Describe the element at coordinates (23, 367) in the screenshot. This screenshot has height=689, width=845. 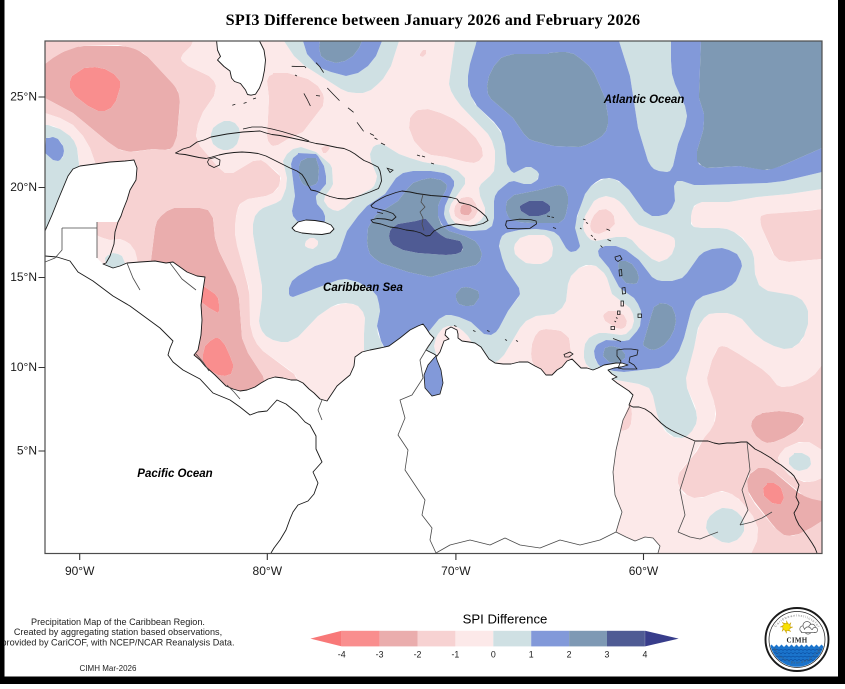
I see `svg-text: 10°N` at that location.